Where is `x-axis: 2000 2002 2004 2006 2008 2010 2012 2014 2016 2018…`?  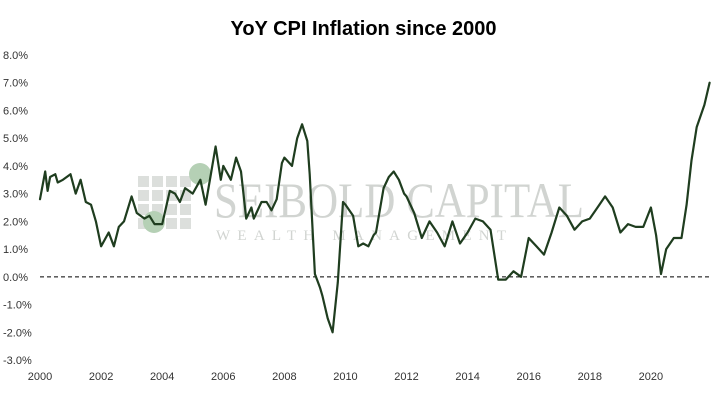
x-axis: 2000 2002 2004 2006 2008 2010 2012 2014 2016 2018… is located at coordinates (345, 377).